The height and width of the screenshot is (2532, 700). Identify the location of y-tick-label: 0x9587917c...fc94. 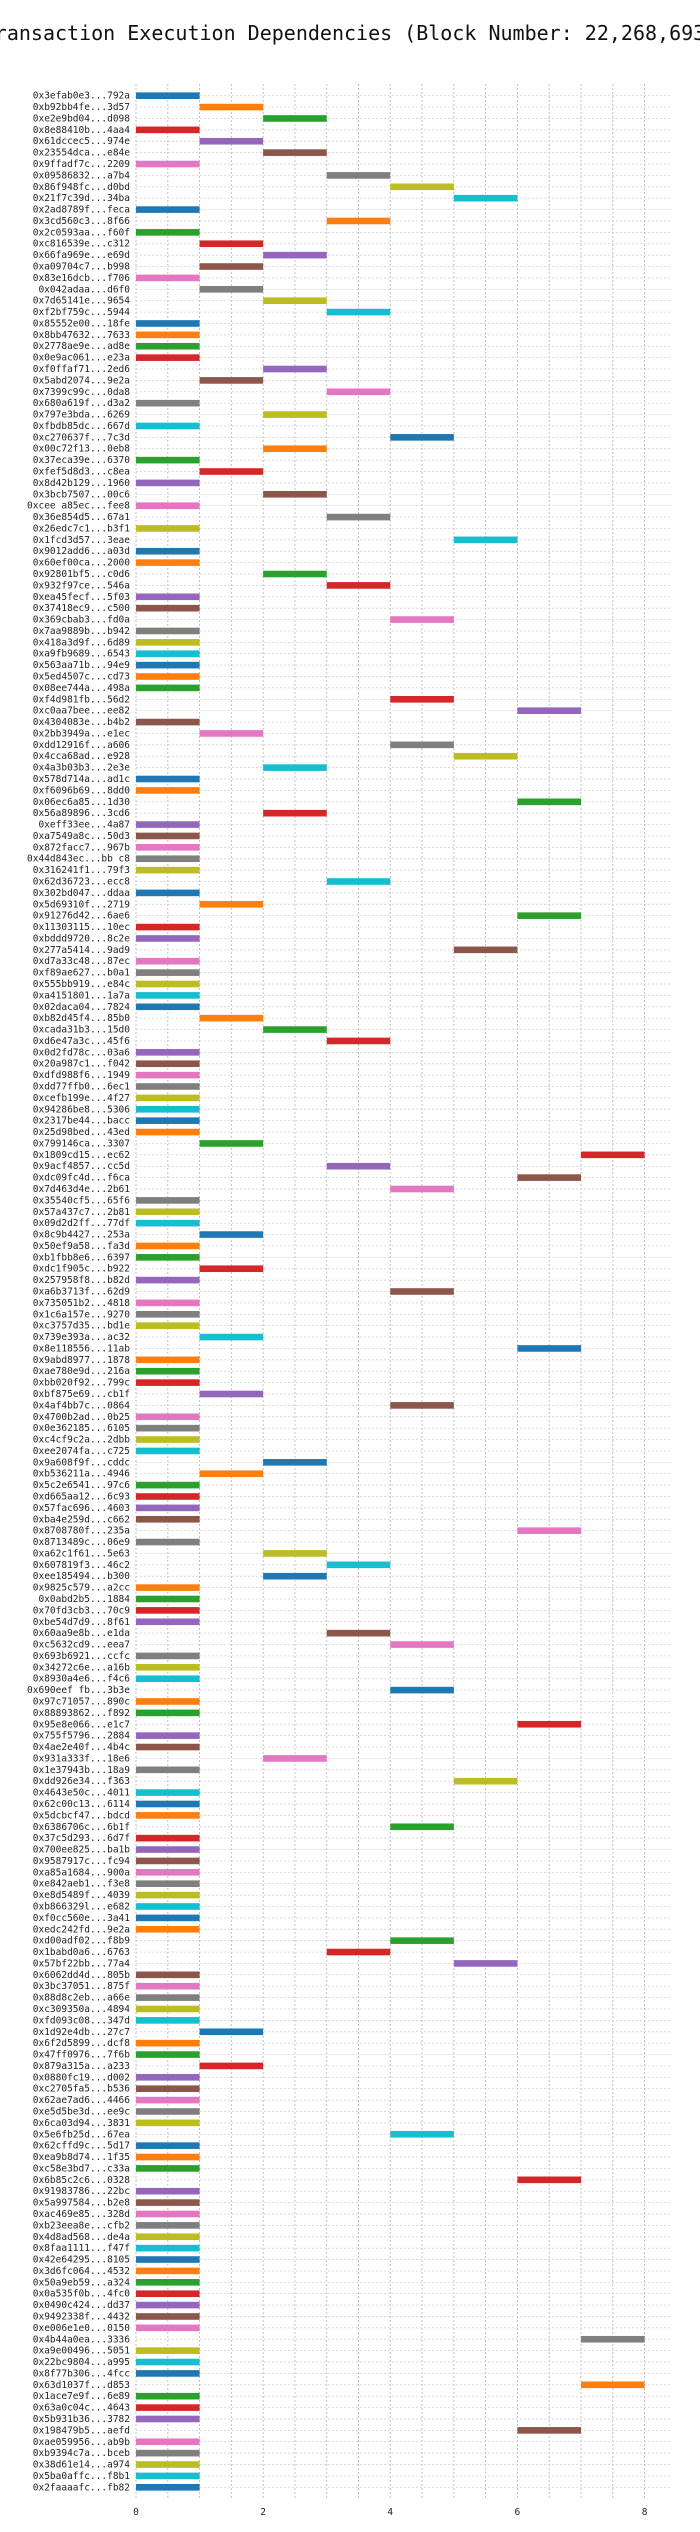
(82, 1861).